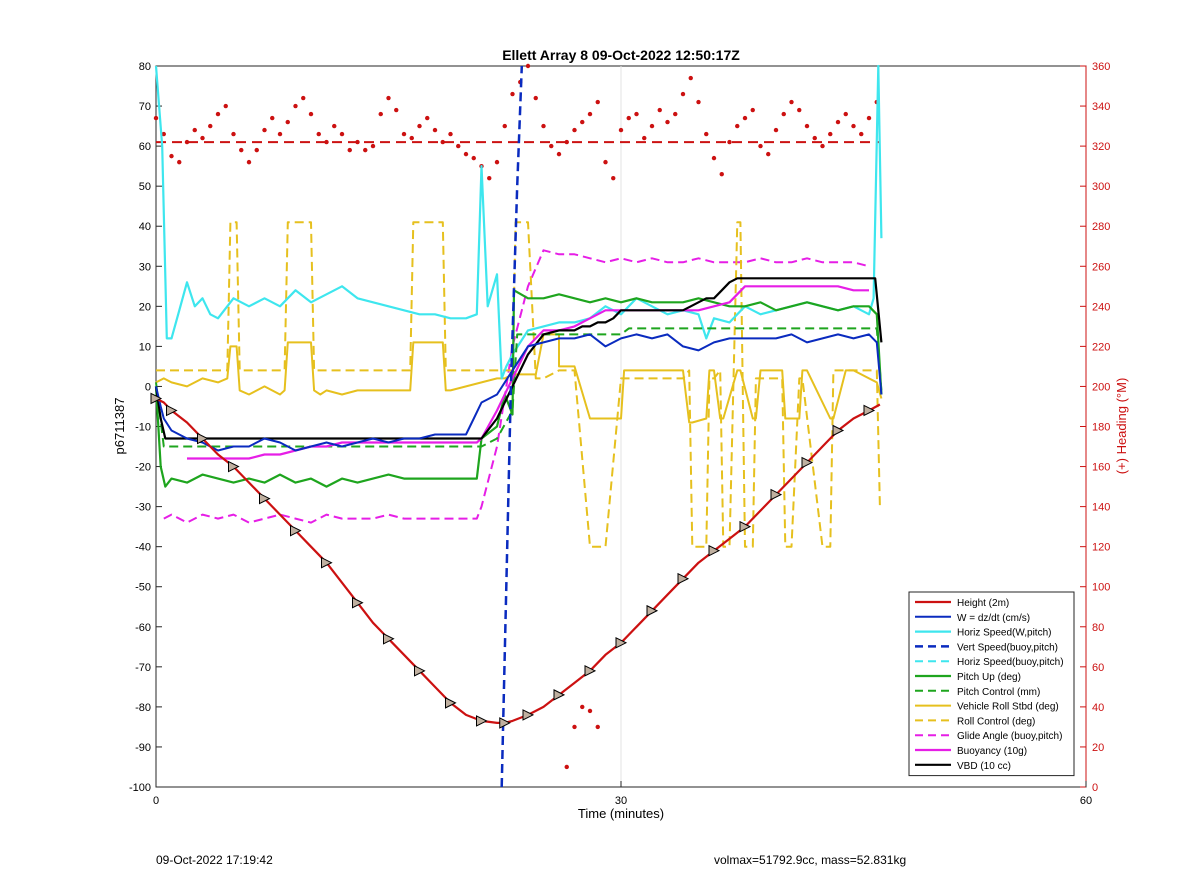 This screenshot has height=885, width=1200. What do you see at coordinates (621, 801) in the screenshot?
I see `x-tick-label: 30` at bounding box center [621, 801].